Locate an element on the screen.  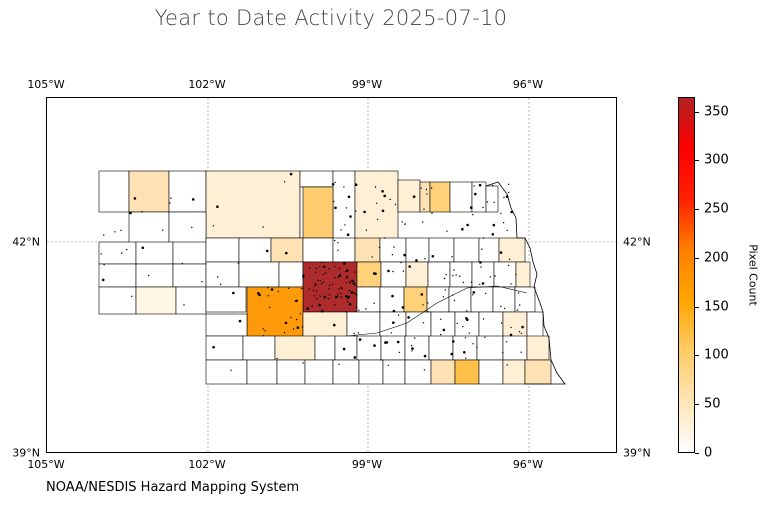
lon-label-top-105w: 105°W is located at coordinates (46, 84).